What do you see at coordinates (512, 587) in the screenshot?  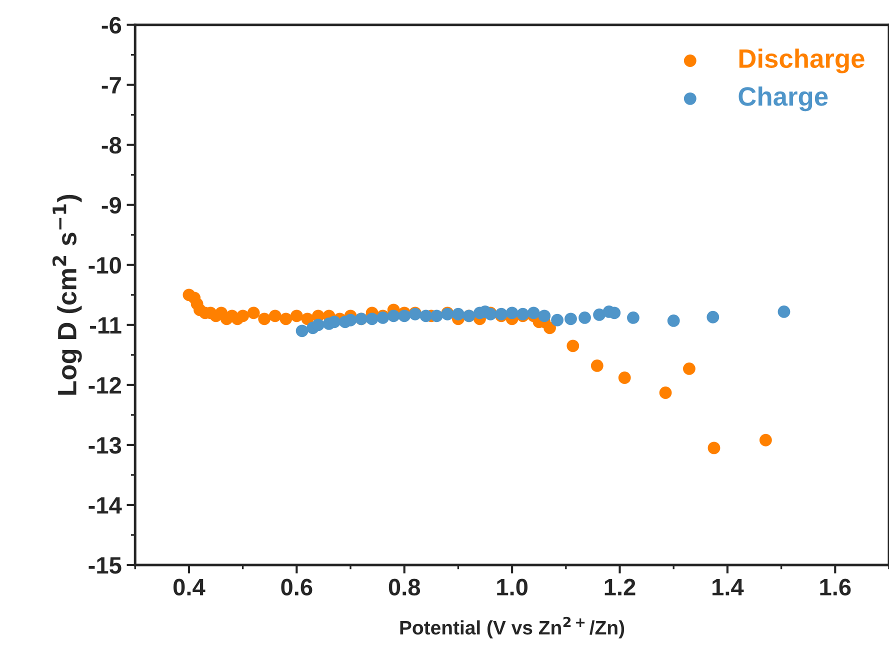 I see `x-tick-label: 1.0` at bounding box center [512, 587].